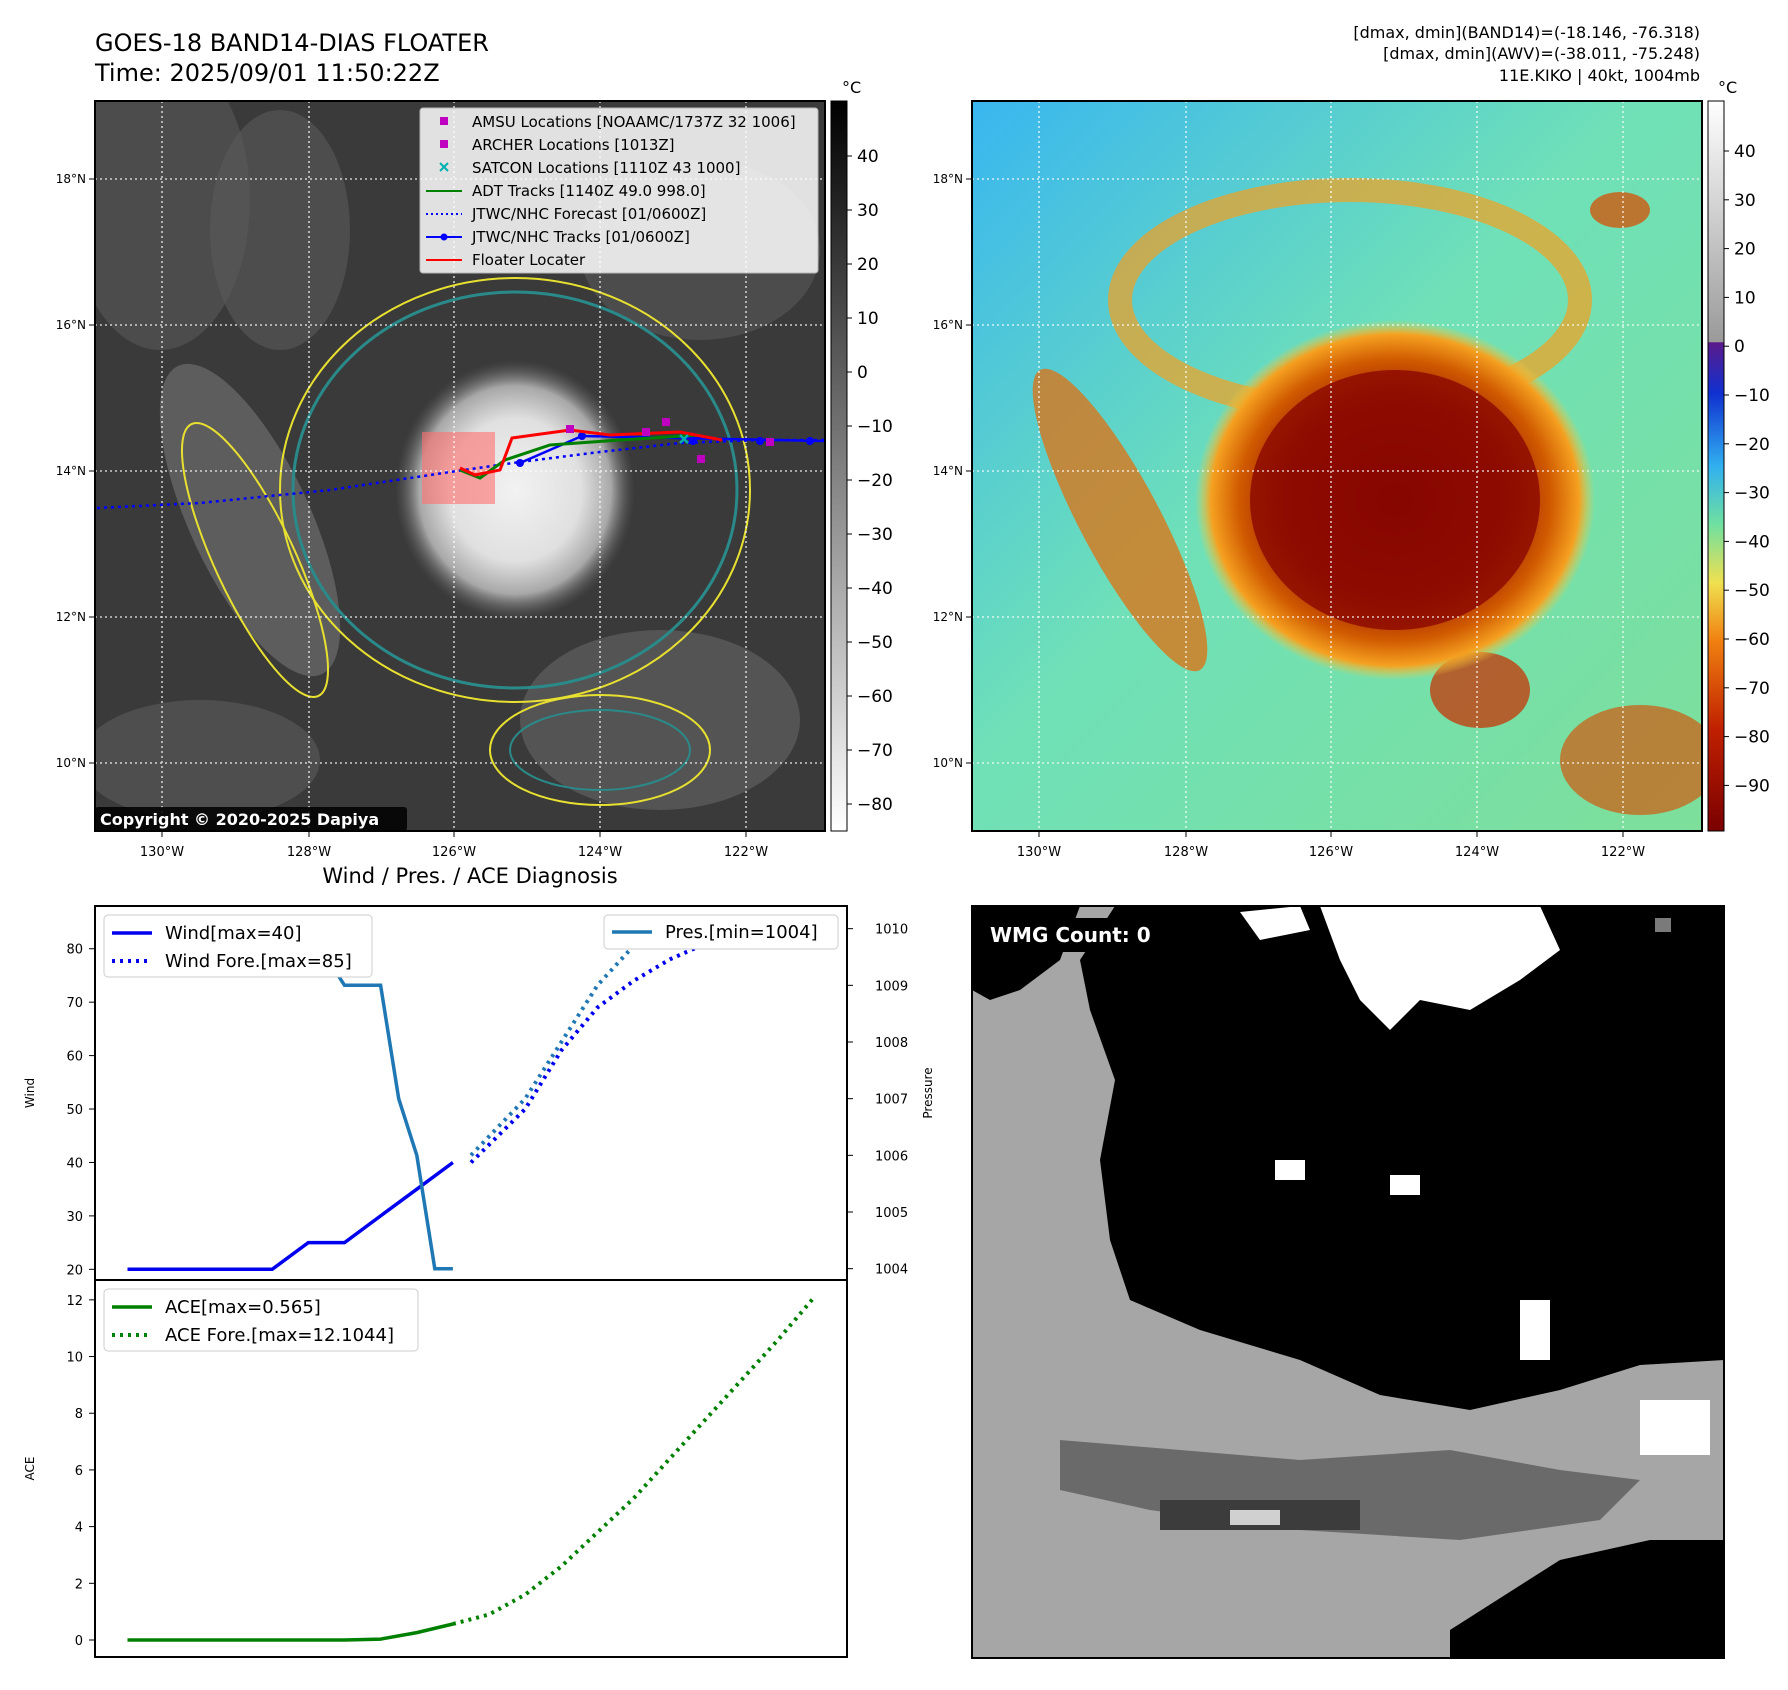  I want to click on colorbar-tick-label: −90, so click(1752, 786).